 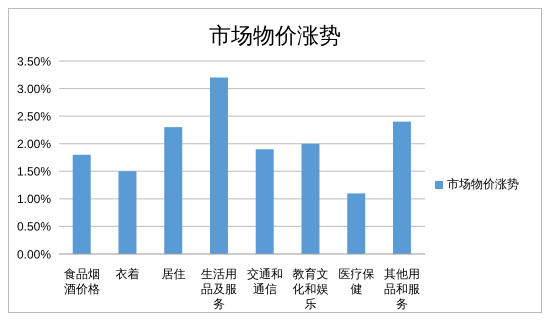 I want to click on x-tick-label: 医疗保健, so click(x=356, y=281).